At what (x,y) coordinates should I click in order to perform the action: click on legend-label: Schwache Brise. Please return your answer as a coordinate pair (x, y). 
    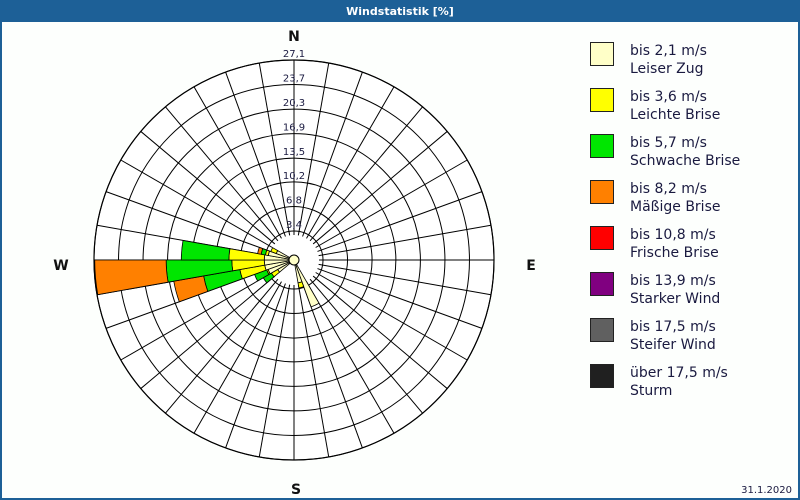
    Looking at the image, I should click on (685, 161).